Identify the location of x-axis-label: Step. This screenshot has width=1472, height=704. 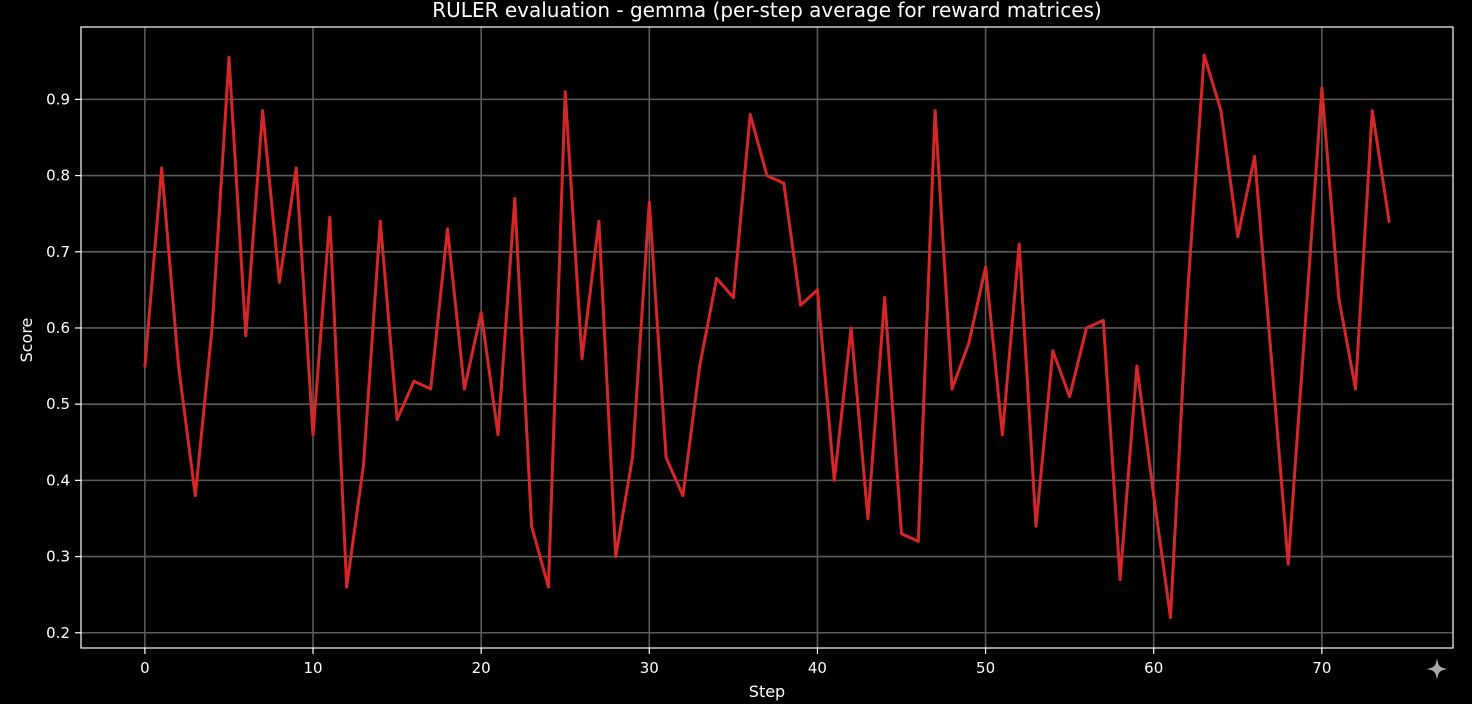
(767, 691).